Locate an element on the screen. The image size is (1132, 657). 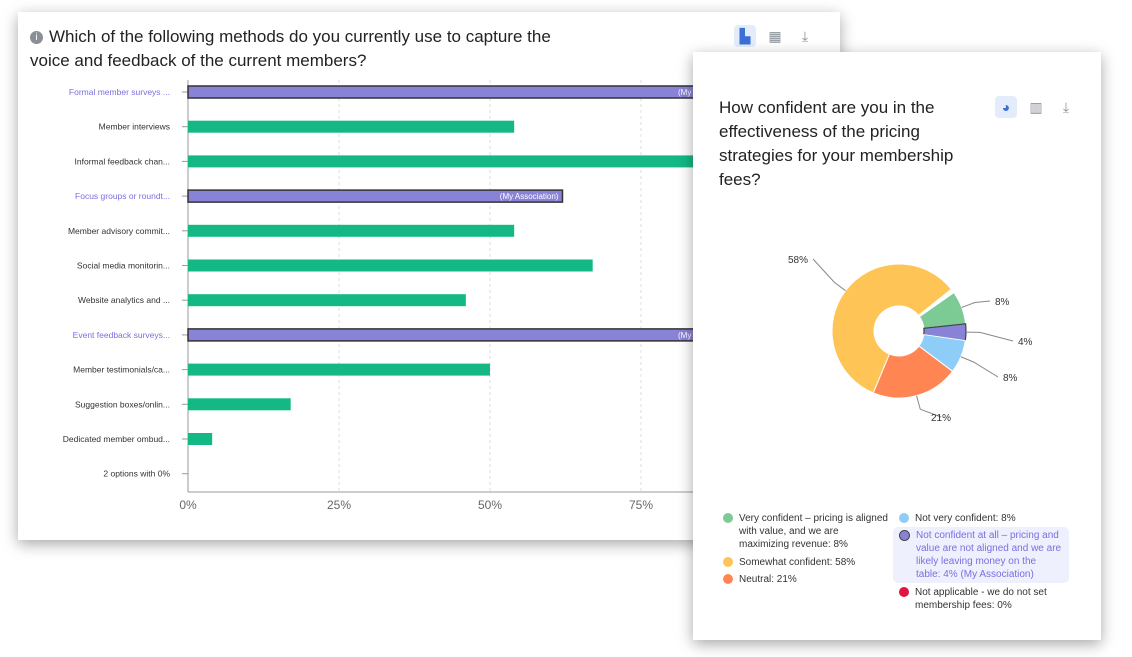
x-tick-label: 0% is located at coordinates (188, 505).